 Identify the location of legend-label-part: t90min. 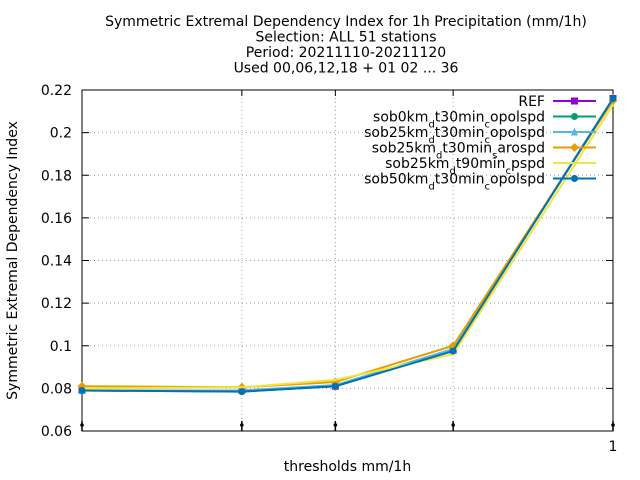
(481, 164).